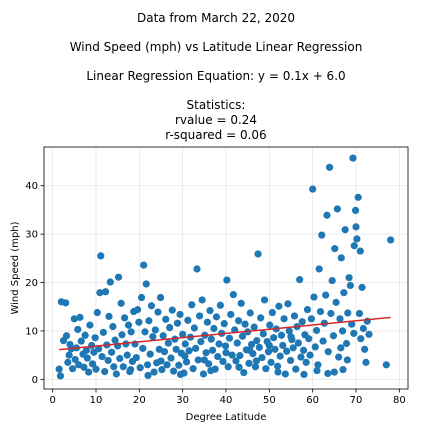 This screenshot has width=432, height=432. What do you see at coordinates (226, 417) in the screenshot?
I see `x-axis-label: Degree Latitude` at bounding box center [226, 417].